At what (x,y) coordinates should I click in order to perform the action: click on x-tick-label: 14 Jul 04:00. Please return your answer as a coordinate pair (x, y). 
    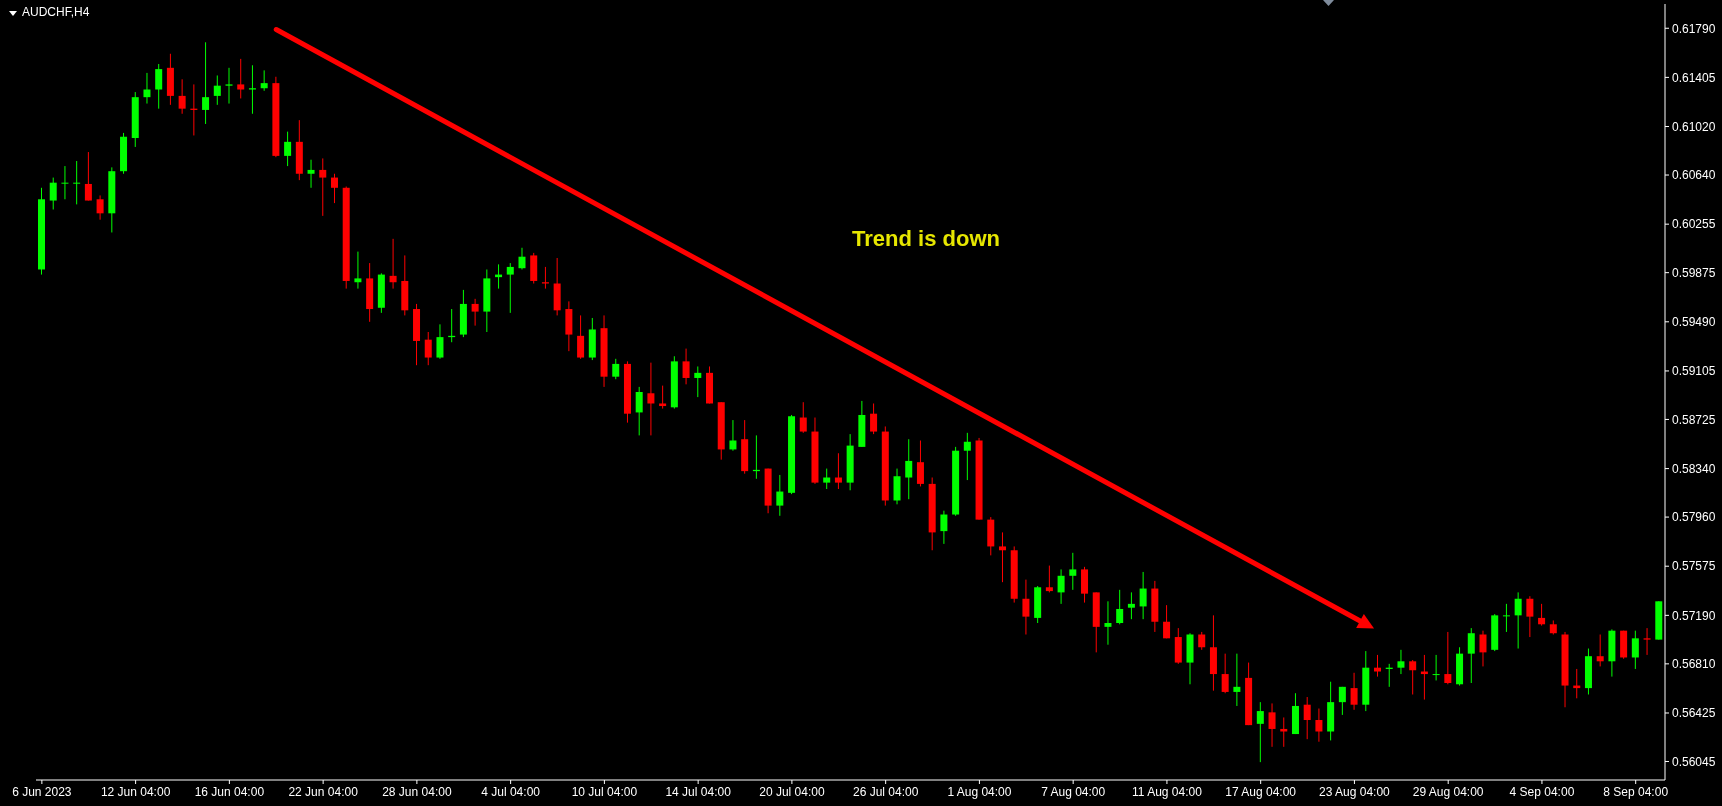
    Looking at the image, I should click on (698, 792).